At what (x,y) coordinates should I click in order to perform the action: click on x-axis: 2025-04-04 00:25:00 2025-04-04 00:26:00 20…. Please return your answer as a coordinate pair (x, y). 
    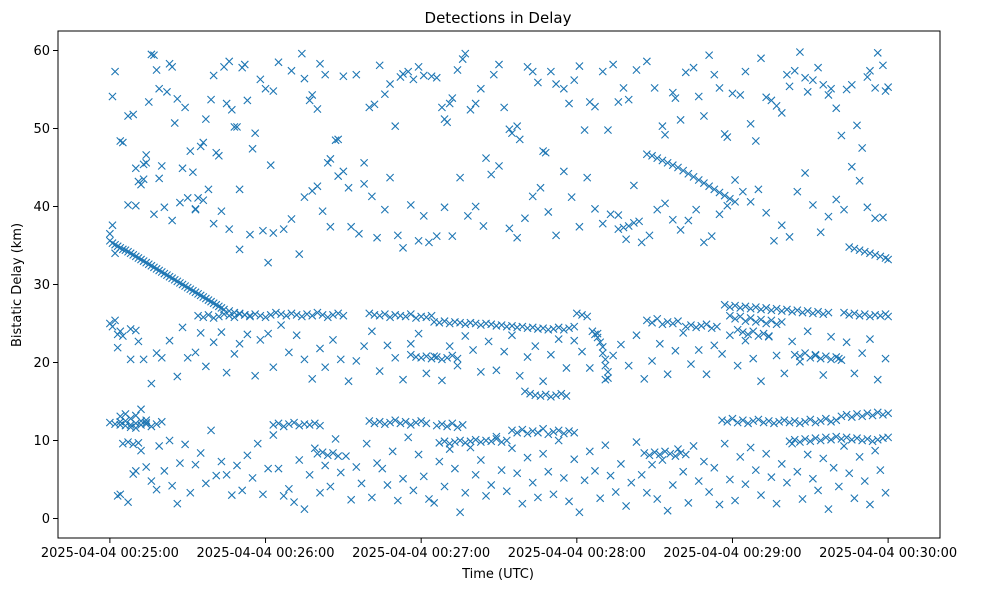
    Looking at the image, I should click on (499, 549).